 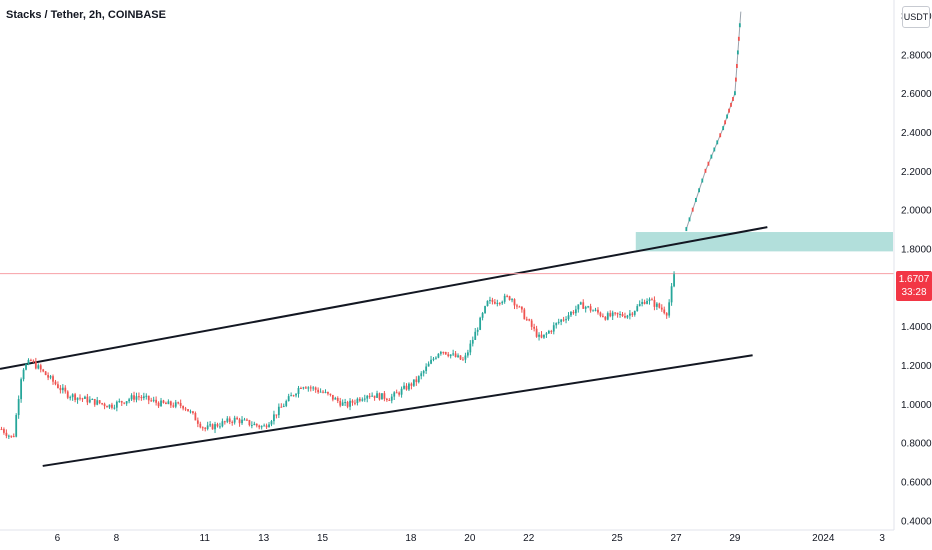 I want to click on current-price-tag: 1.6707 33:28, so click(x=914, y=286).